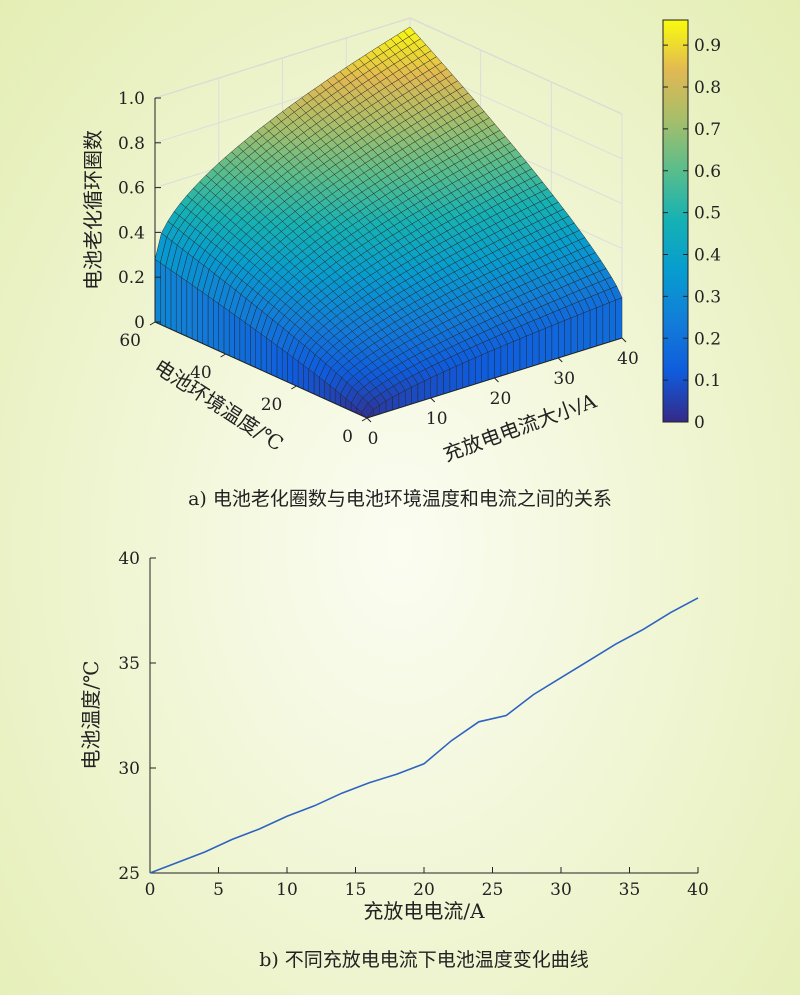 Image resolution: width=800 pixels, height=995 pixels. Describe the element at coordinates (699, 423) in the screenshot. I see `colorbar-tick-label: 0` at that location.